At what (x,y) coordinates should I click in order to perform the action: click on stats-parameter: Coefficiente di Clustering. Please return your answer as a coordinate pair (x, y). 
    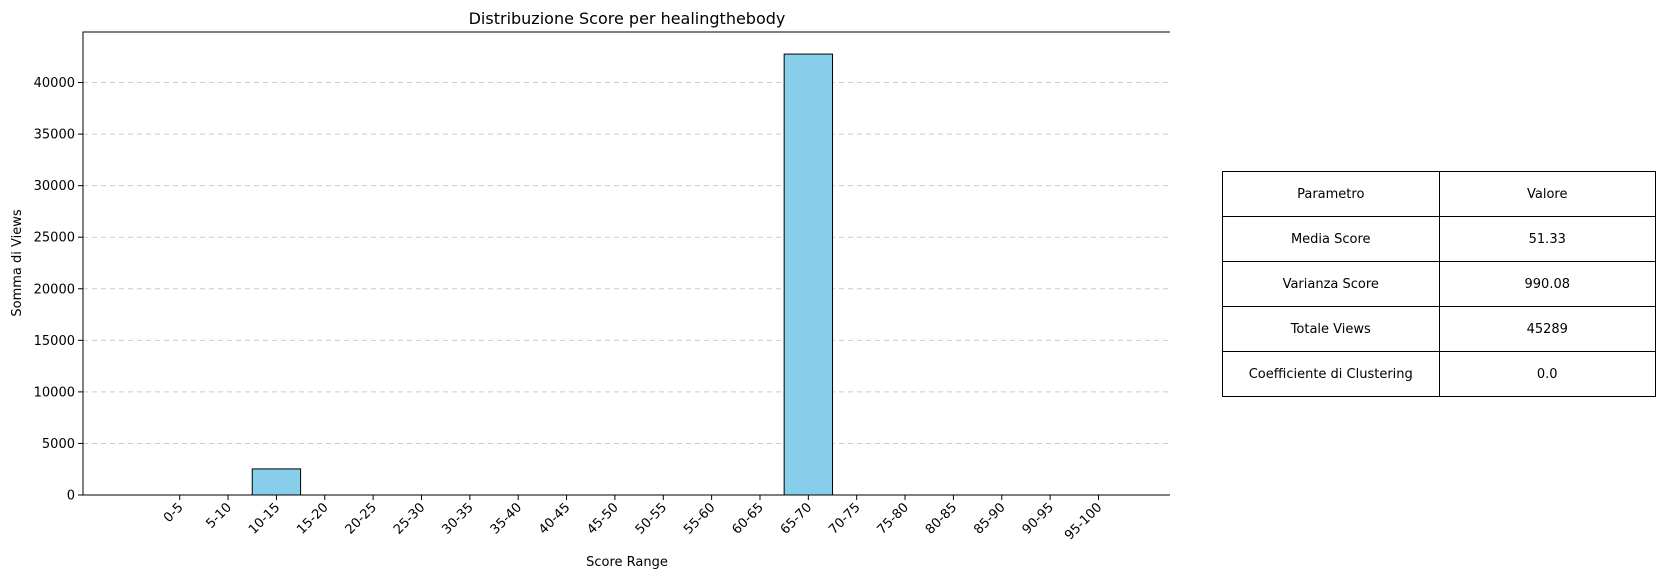
    Looking at the image, I should click on (1331, 374).